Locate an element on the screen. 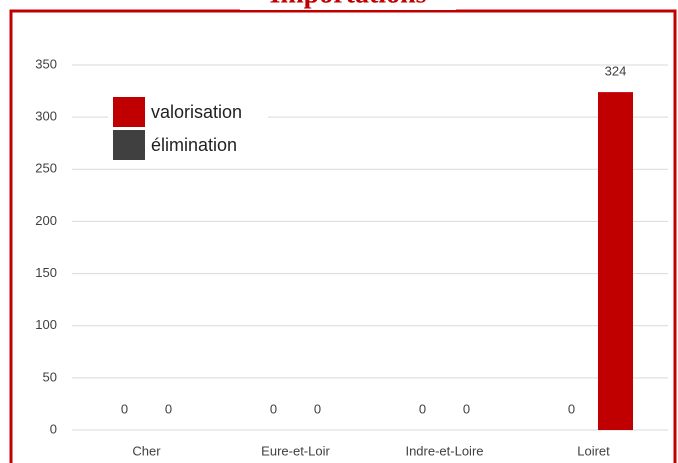 The height and width of the screenshot is (463, 678). y-tick-label: 250 is located at coordinates (46, 168).